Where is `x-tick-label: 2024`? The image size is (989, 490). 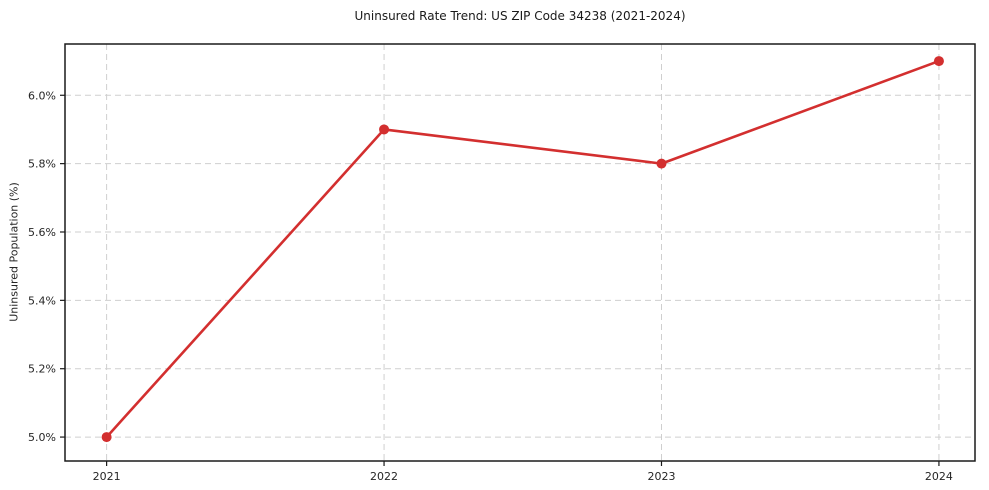
x-tick-label: 2024 is located at coordinates (939, 476).